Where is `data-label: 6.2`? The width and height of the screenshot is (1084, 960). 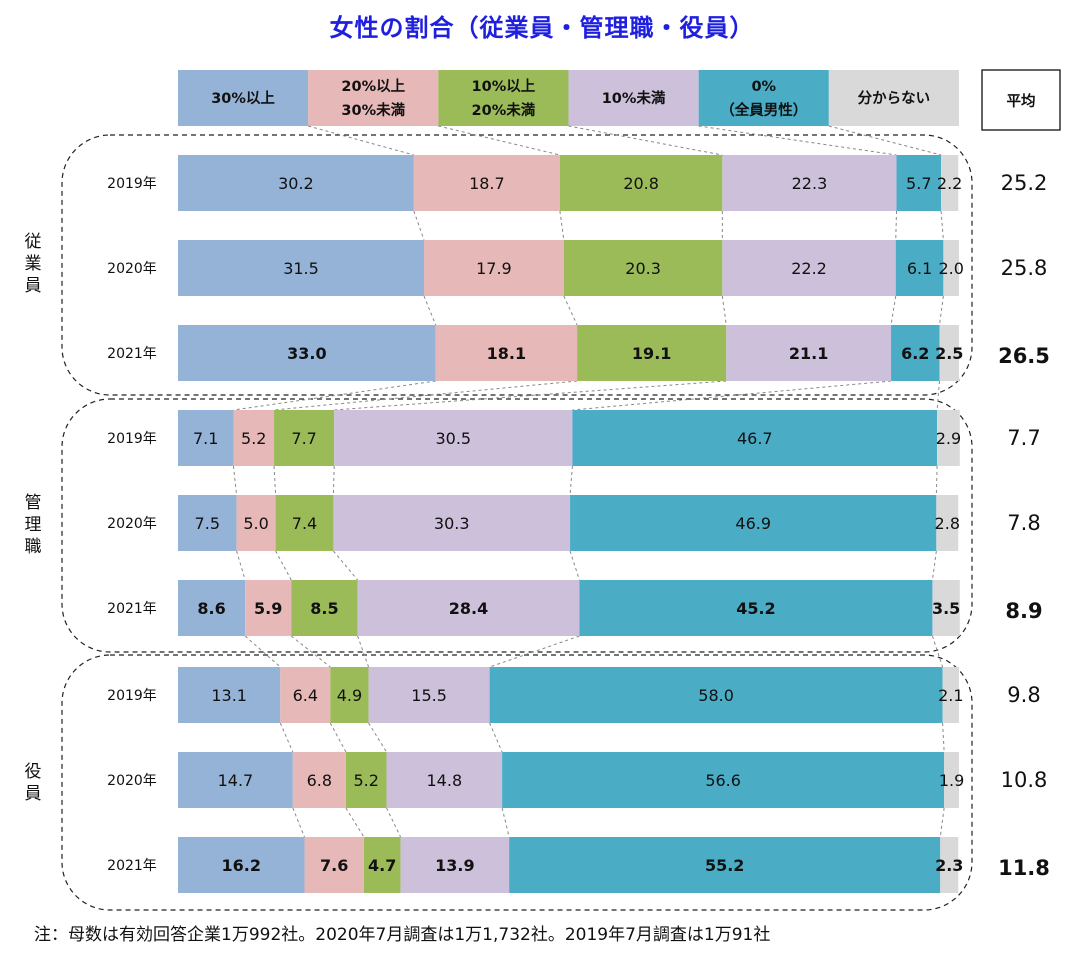
data-label: 6.2 is located at coordinates (915, 353).